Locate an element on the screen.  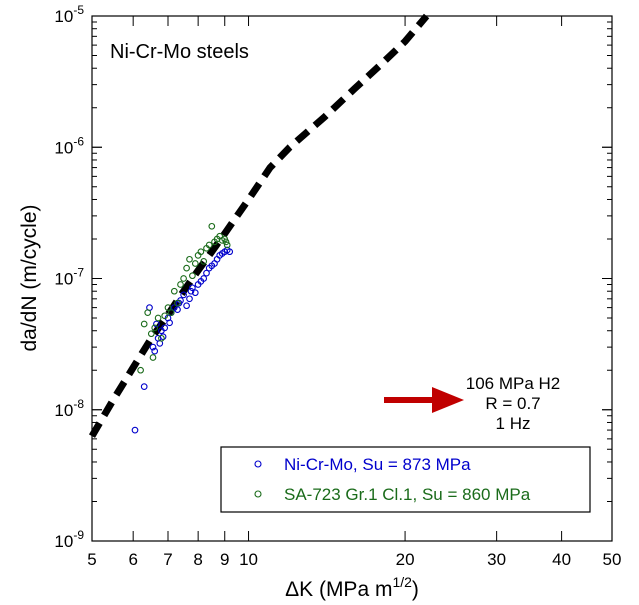
x-axis-label: ΔK (MPa m1/2) is located at coordinates (352, 587).